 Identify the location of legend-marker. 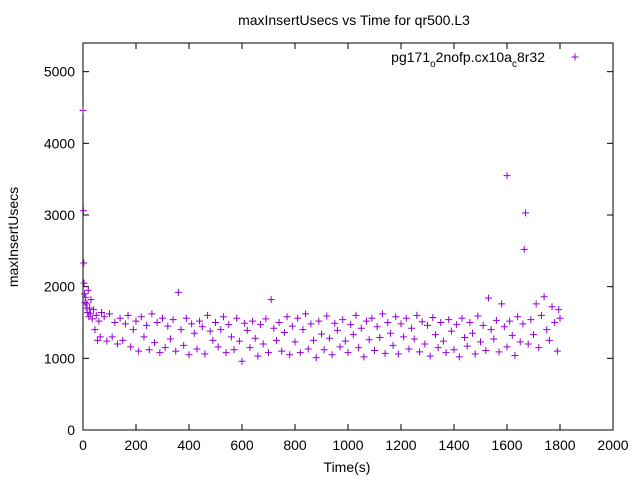
(575, 57).